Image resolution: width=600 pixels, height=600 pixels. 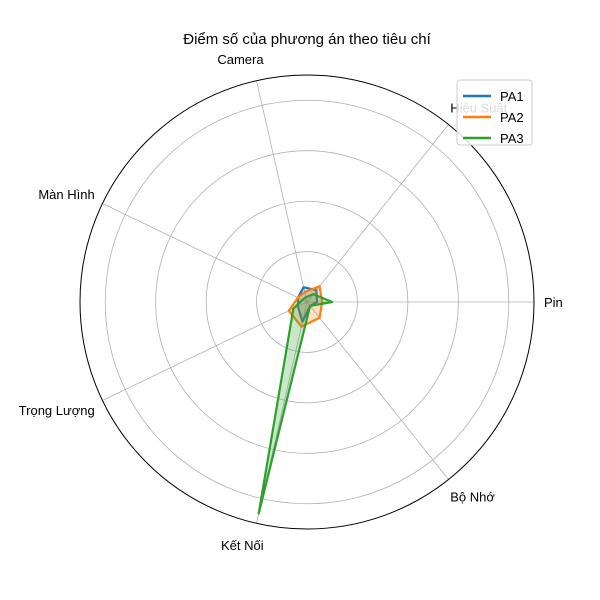 I want to click on axis-label-5: Trọng Lượng, so click(x=57, y=410).